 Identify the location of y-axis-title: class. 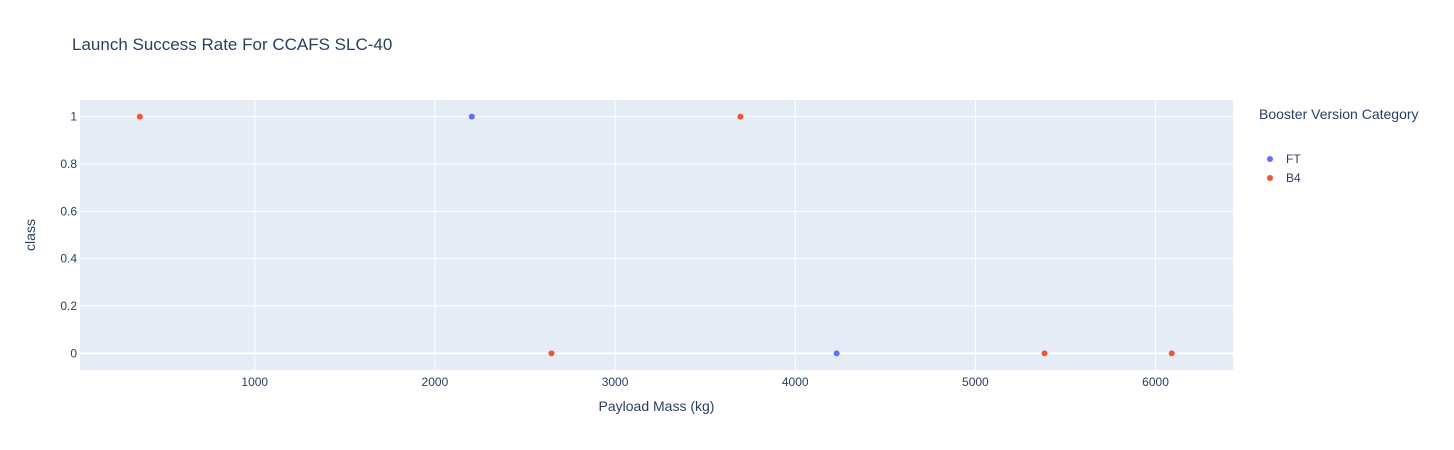
(30, 235).